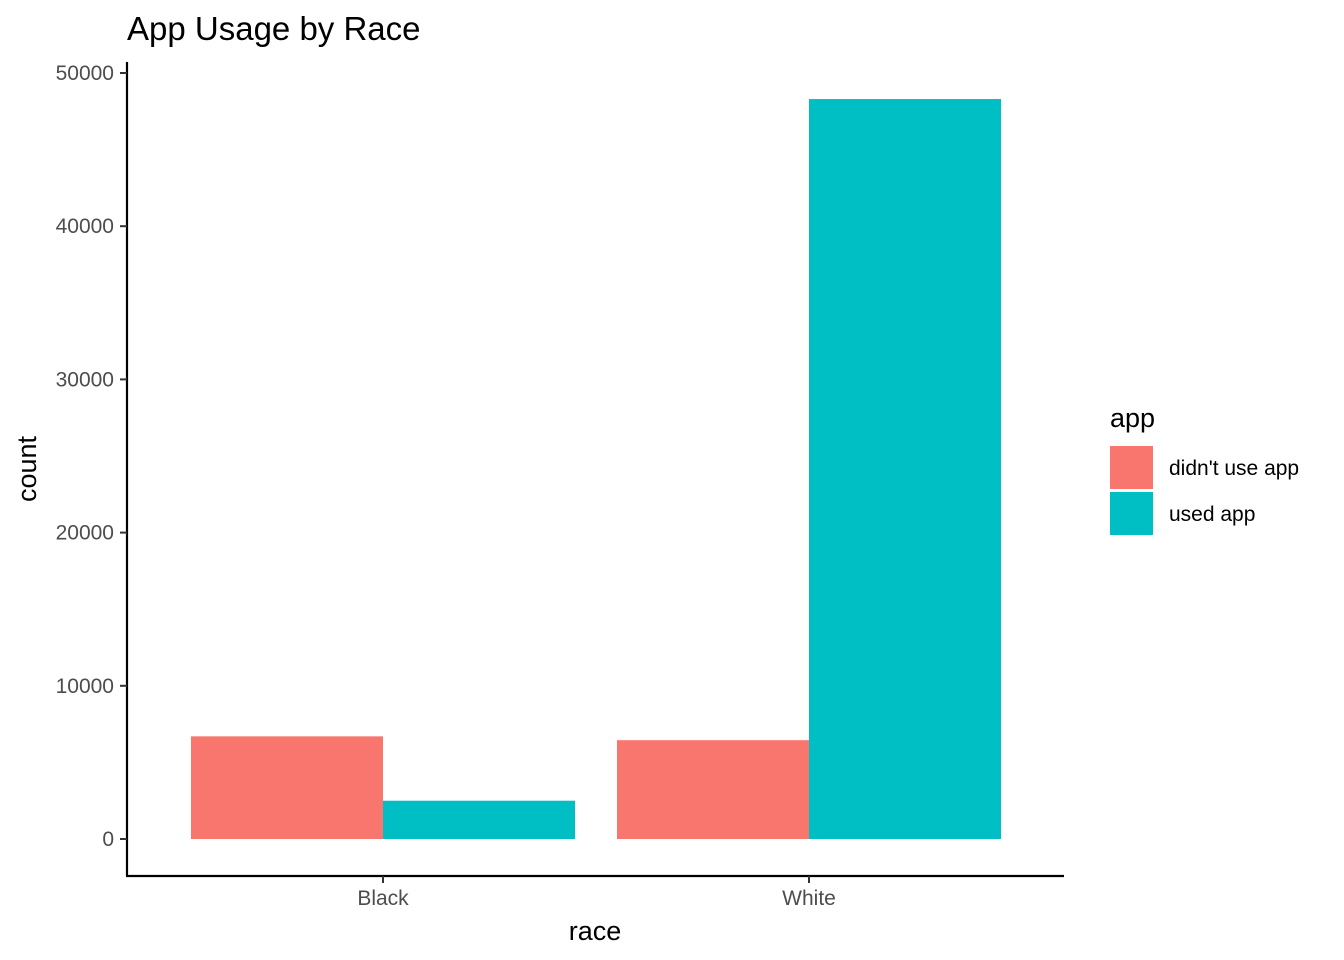  Describe the element at coordinates (809, 898) in the screenshot. I see `x-tick-label: White` at that location.